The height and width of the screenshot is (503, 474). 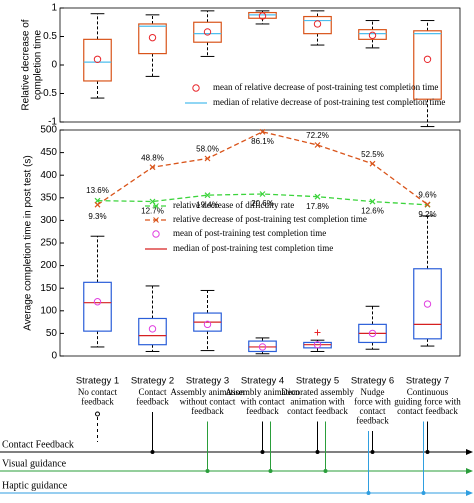 What do you see at coordinates (262, 381) in the screenshot?
I see `strategy-name: Strategy 4` at bounding box center [262, 381].